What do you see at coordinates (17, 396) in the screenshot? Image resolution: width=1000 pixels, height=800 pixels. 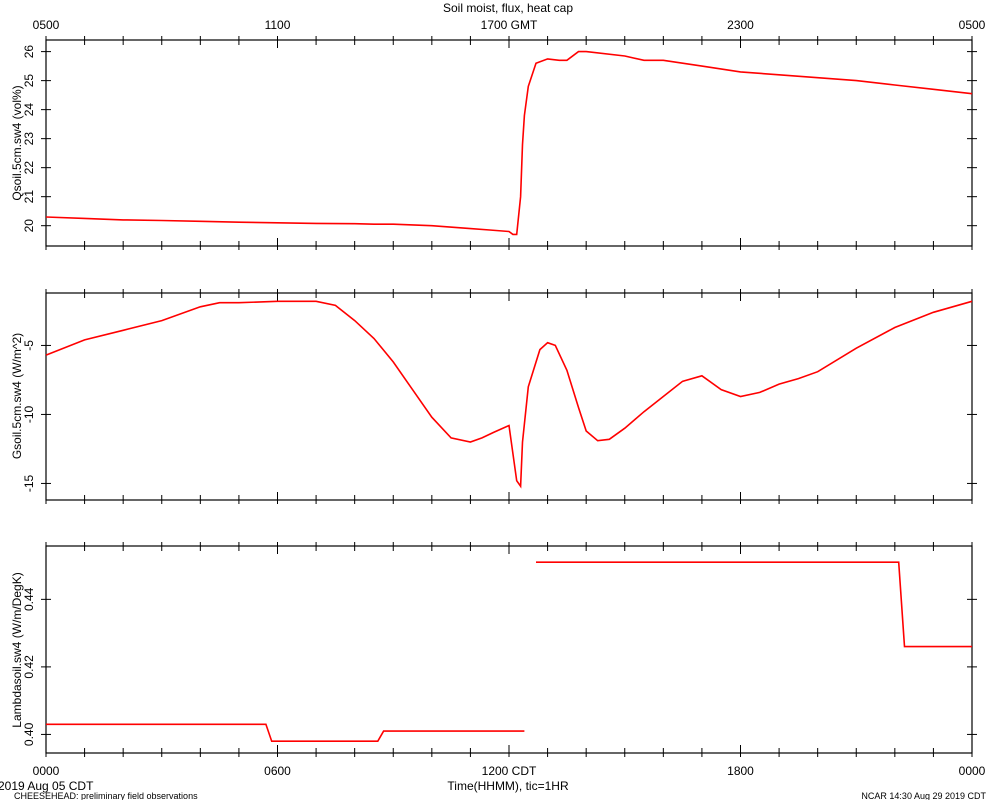 I see `y-axis-label-soil-heat-flux: Gsoil.5cm.sw4 (W/m^2)` at bounding box center [17, 396].